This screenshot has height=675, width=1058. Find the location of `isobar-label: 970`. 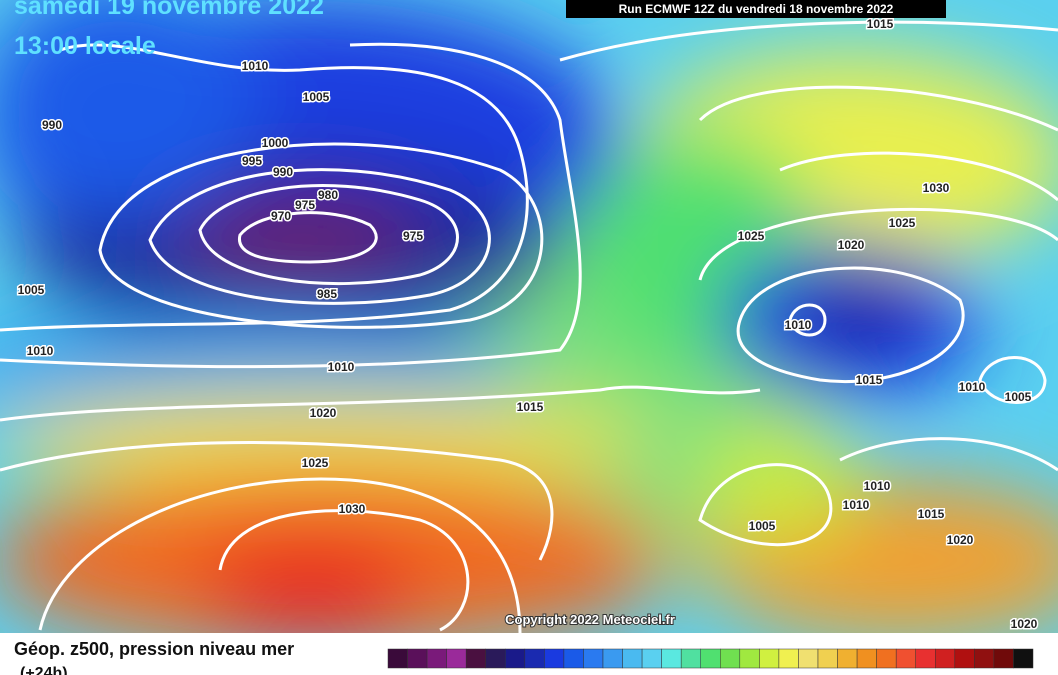

isobar-label: 970 is located at coordinates (281, 216).